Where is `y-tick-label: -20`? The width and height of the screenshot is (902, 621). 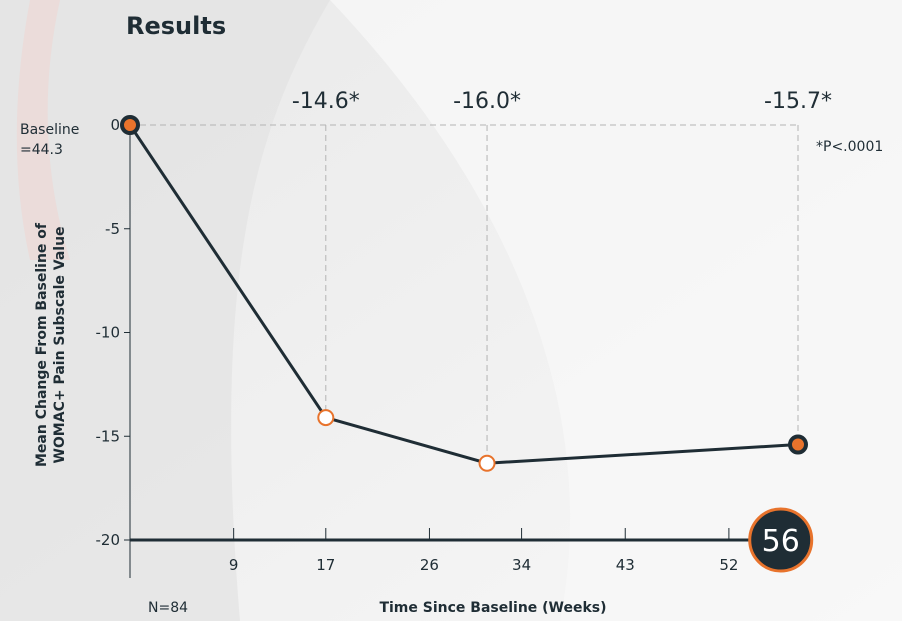 y-tick-label: -20 is located at coordinates (108, 540).